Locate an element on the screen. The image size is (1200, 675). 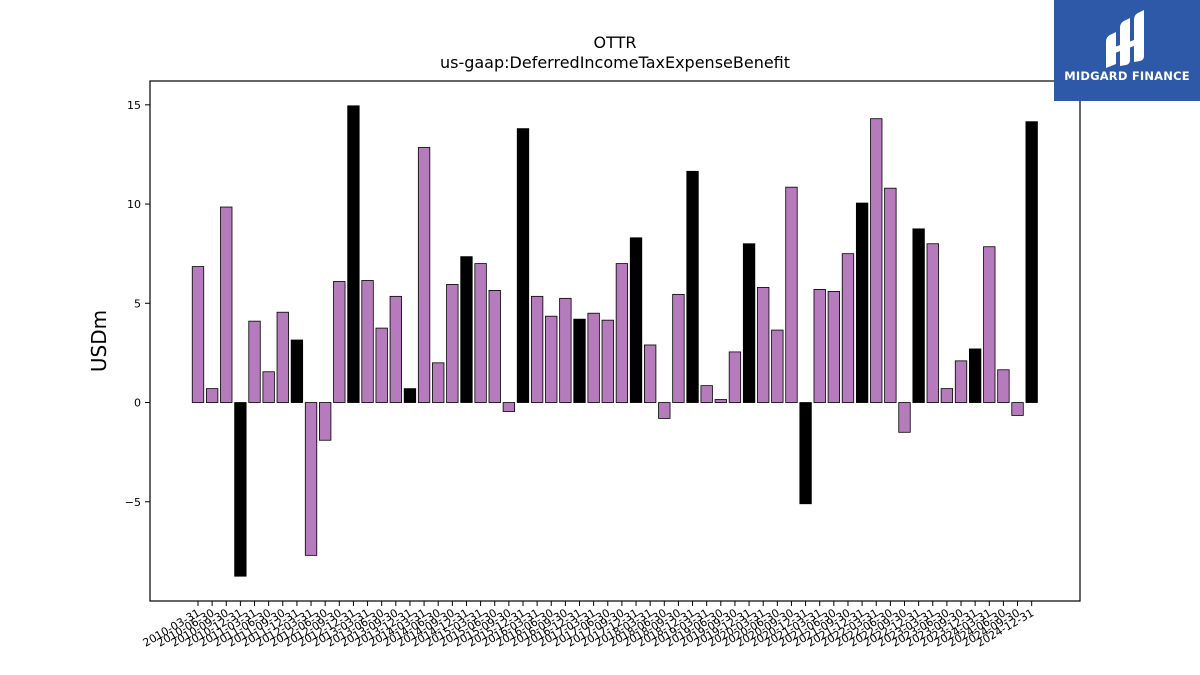
brand-name: MIDGARD FINANCE is located at coordinates (1127, 76).